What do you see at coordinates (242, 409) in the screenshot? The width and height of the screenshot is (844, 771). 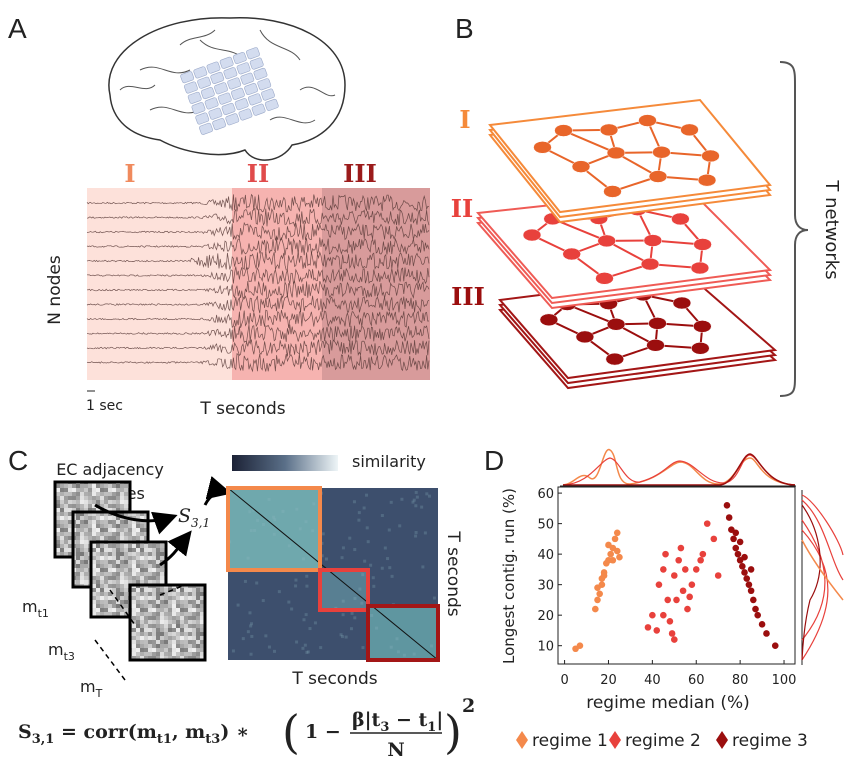 I see `x-label: T seconds` at bounding box center [242, 409].